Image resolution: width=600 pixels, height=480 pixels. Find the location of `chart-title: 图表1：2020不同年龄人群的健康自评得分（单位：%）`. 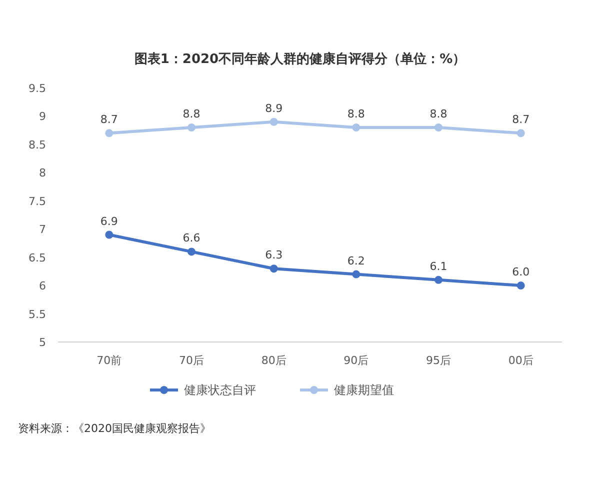

chart-title: 图表1：2020不同年龄人群的健康自评得分（单位：%） is located at coordinates (300, 59).